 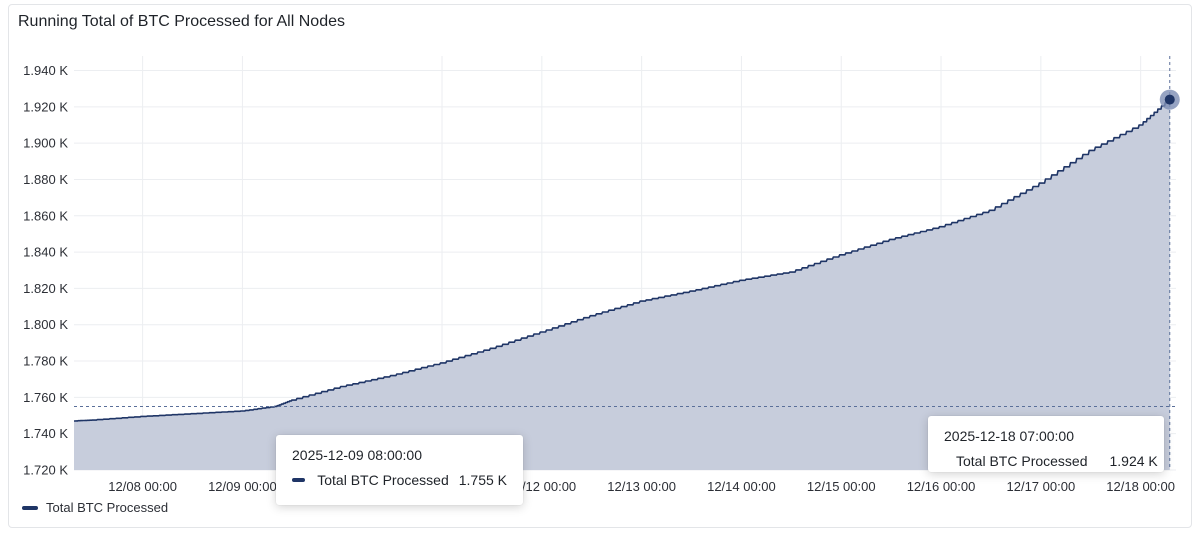 I want to click on tooltip-value: 1.755 K, so click(x=482, y=480).